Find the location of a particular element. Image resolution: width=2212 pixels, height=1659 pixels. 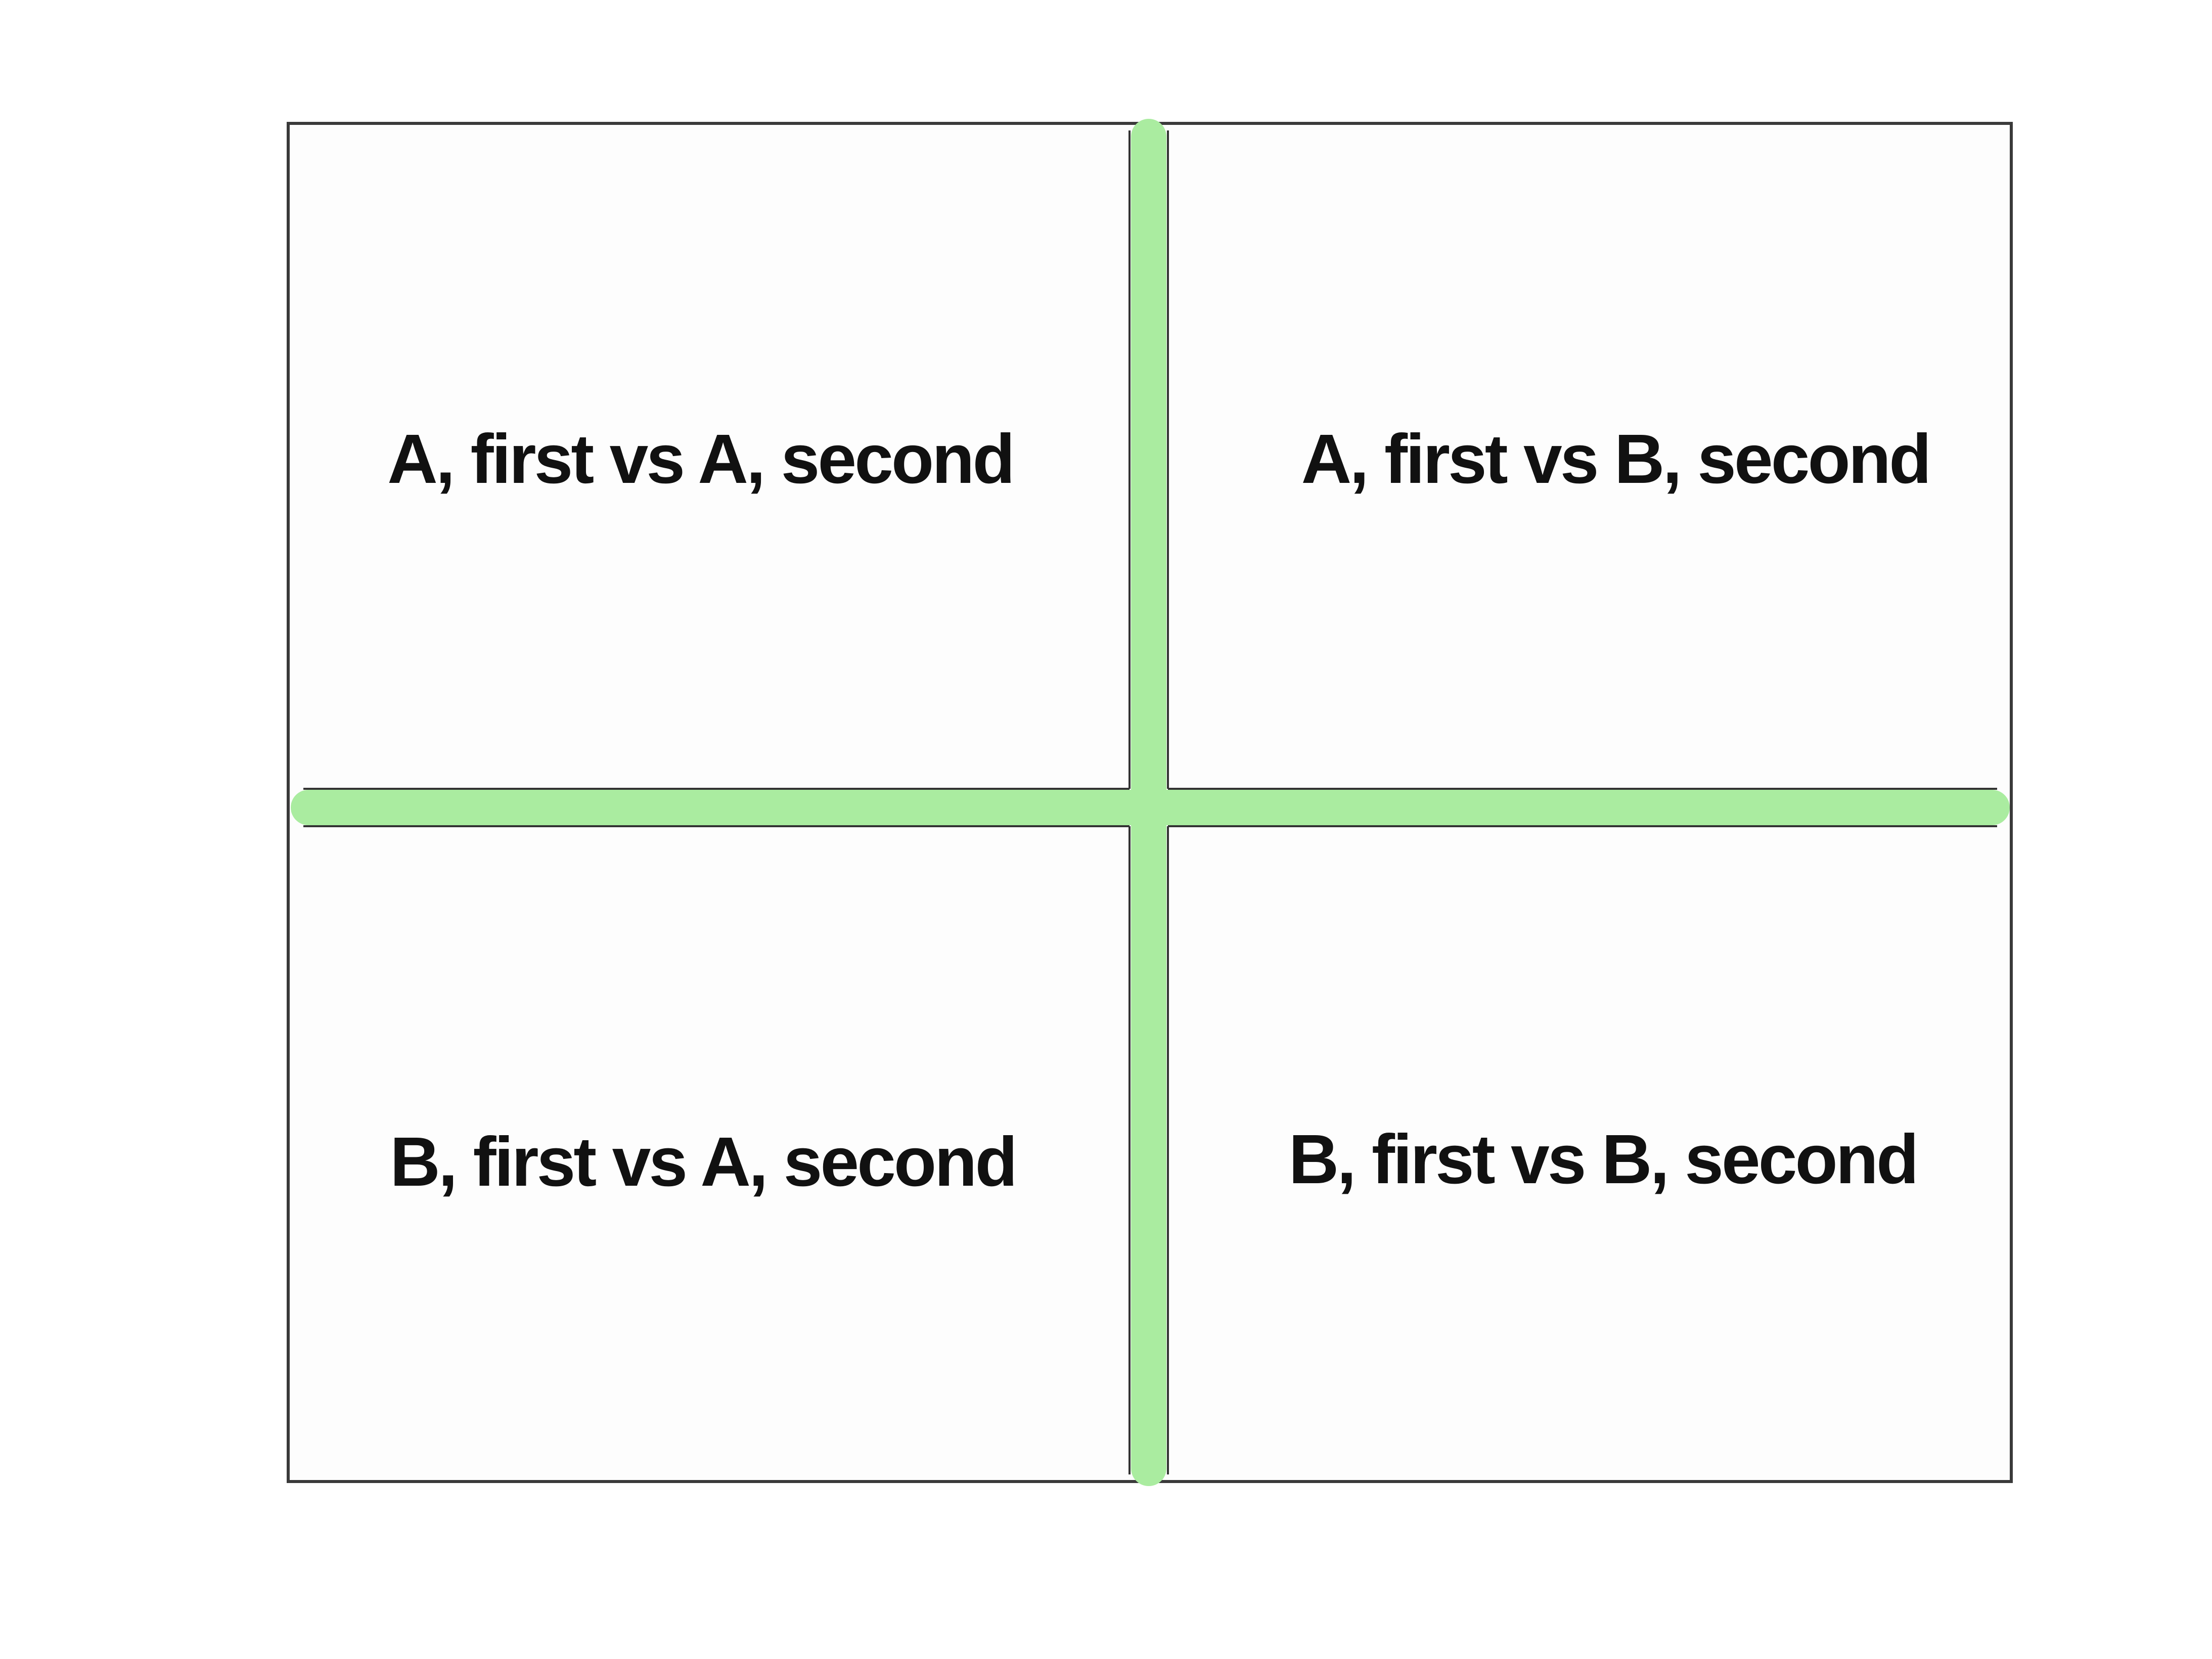

quadrant-label-bottom-left: B, first vs A, second is located at coordinates (703, 1162).